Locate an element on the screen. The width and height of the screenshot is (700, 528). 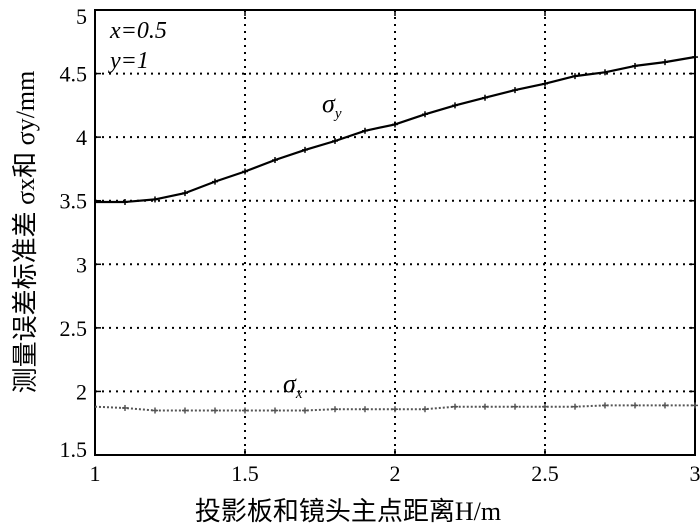
x-axis-label: 投影板和镜头主点距离H/m is located at coordinates (348, 511).